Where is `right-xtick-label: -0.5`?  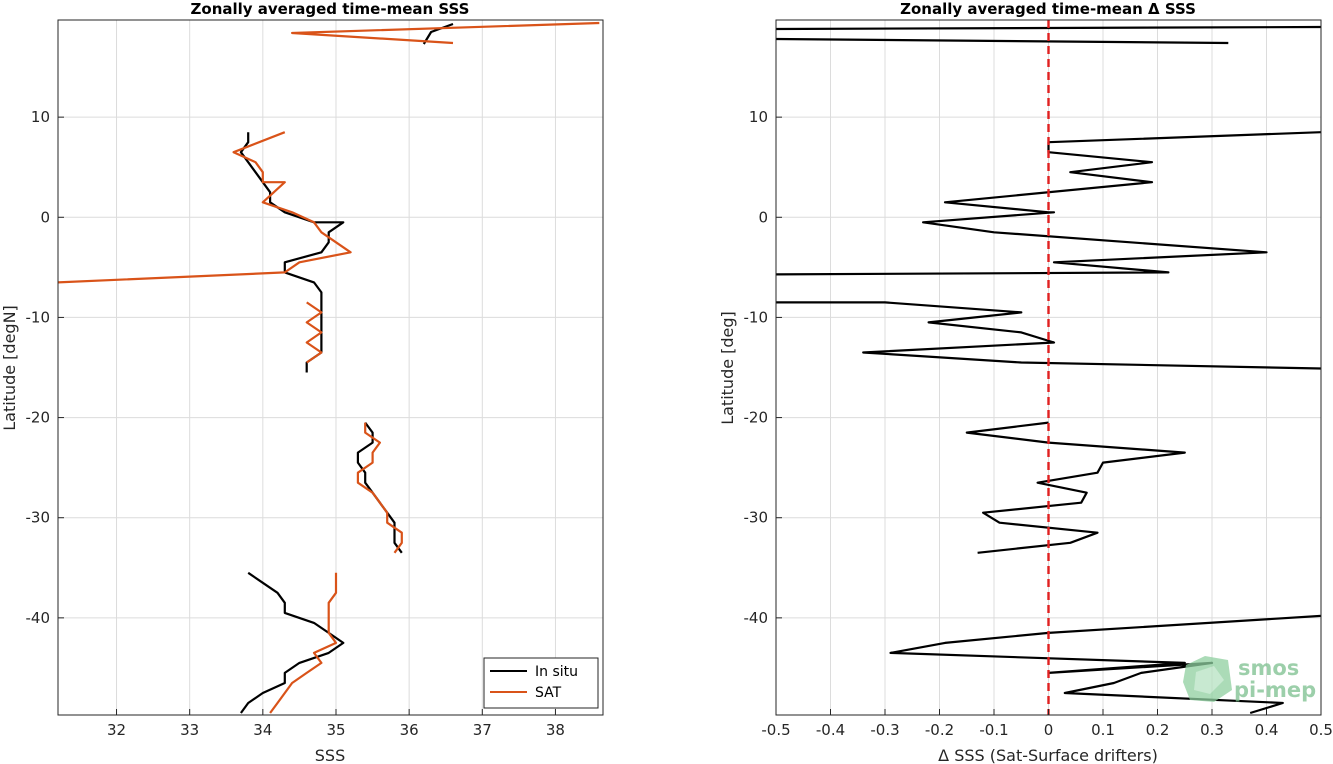 right-xtick-label: -0.5 is located at coordinates (775, 730).